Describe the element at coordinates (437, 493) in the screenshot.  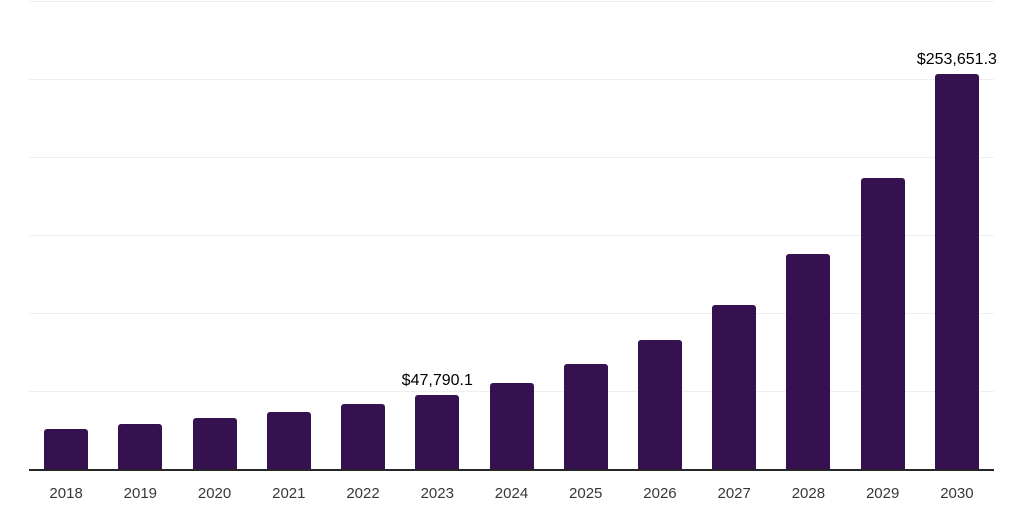
I see `x-tick-2023: 2023` at that location.